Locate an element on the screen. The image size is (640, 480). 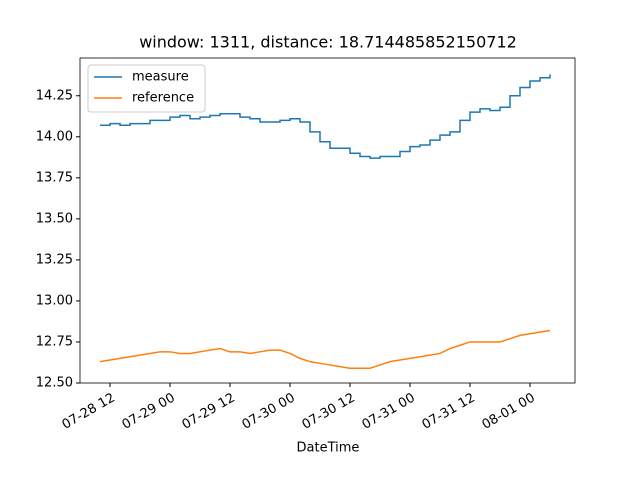
legend-label: measure is located at coordinates (160, 77).